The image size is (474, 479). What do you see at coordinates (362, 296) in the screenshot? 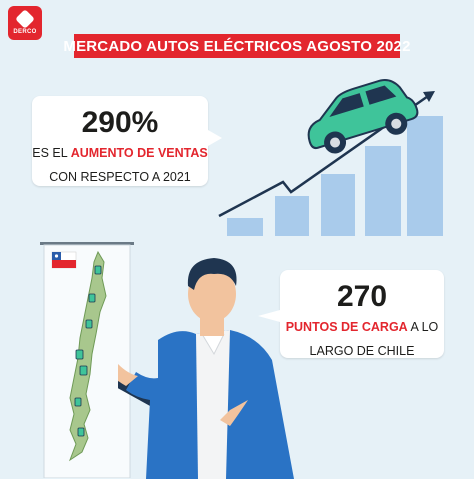
I see `charging-points-value: 270` at bounding box center [362, 296].